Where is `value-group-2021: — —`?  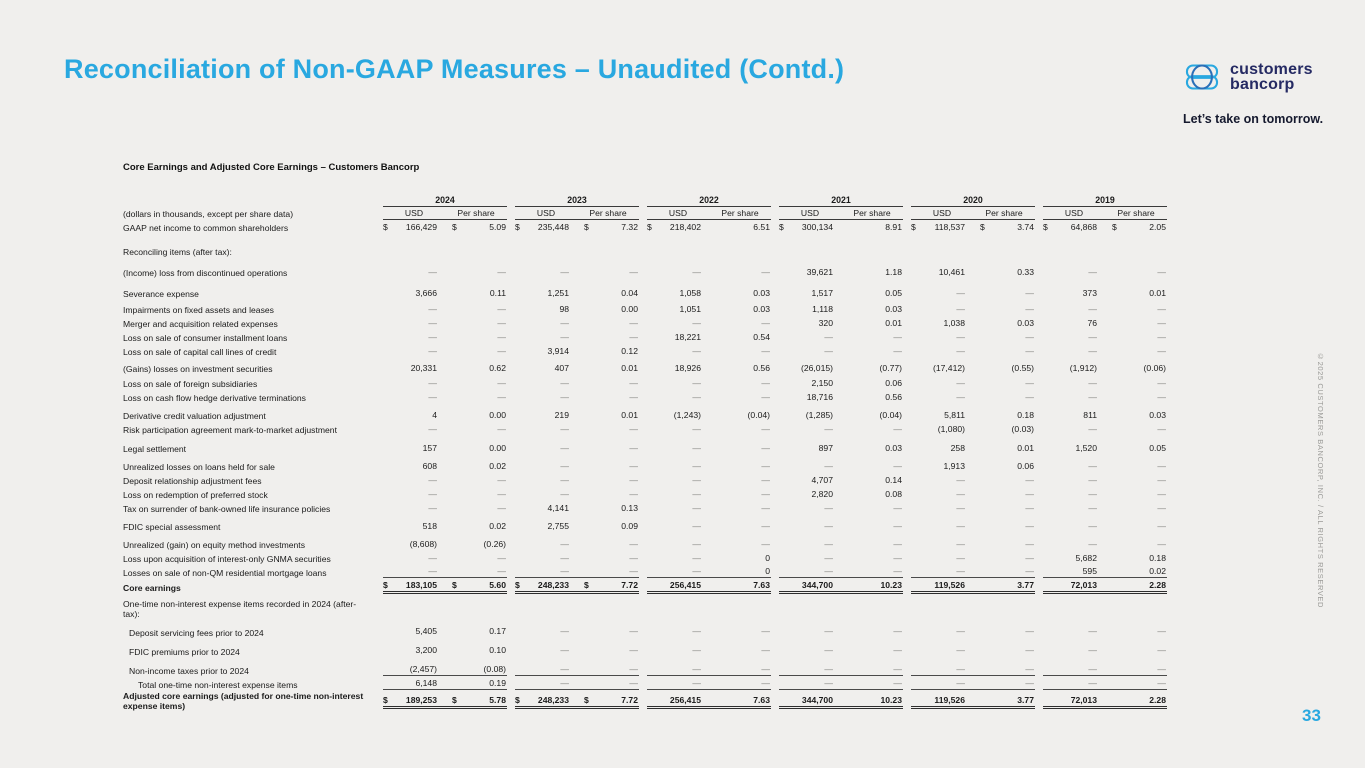
value-group-2021: — — is located at coordinates (841, 466).